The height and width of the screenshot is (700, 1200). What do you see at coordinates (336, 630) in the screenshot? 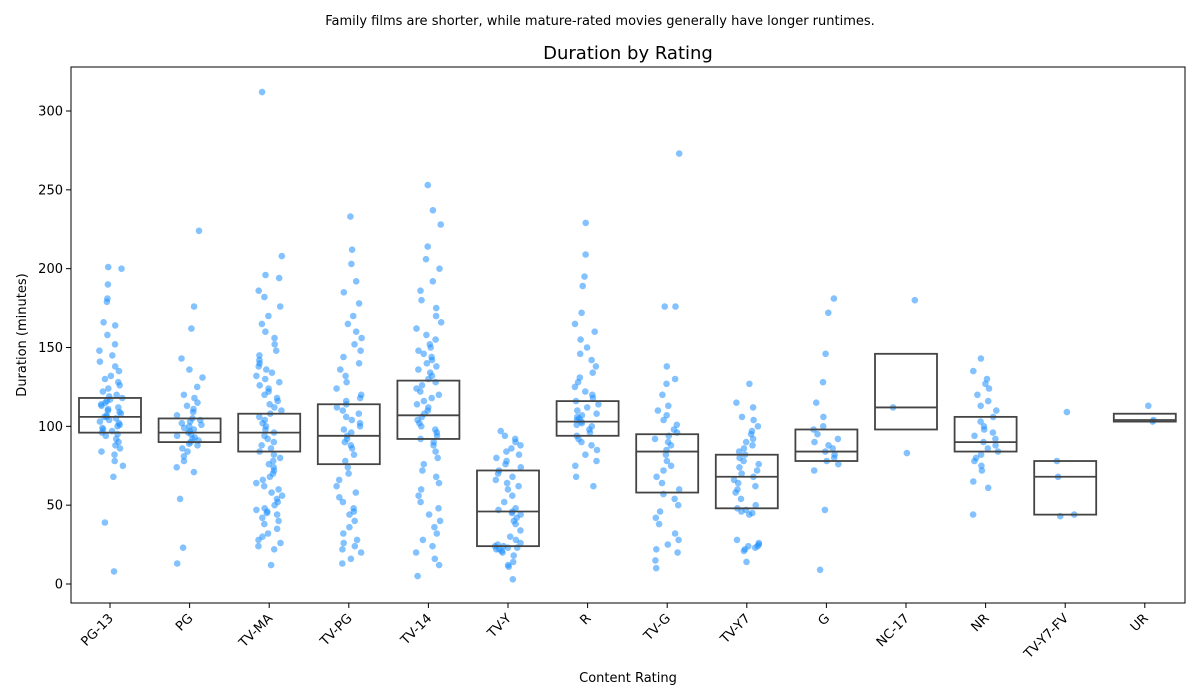
I see `x-tick-label: TV-PG` at bounding box center [336, 630].